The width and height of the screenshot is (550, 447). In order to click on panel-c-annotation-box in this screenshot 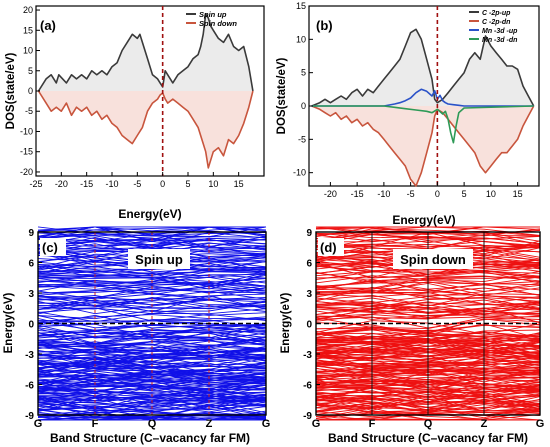, I will do `click(159, 259)`.